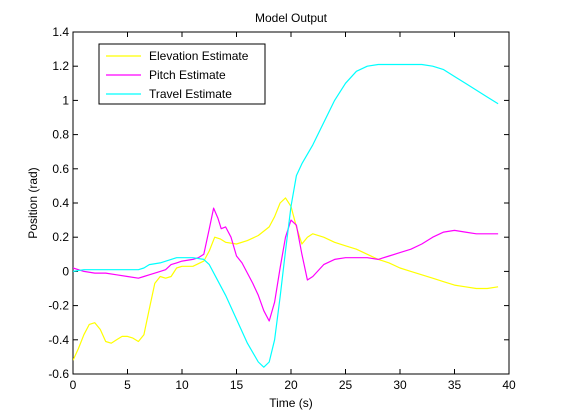  What do you see at coordinates (400, 385) in the screenshot?
I see `x-tick-label: 30` at bounding box center [400, 385].